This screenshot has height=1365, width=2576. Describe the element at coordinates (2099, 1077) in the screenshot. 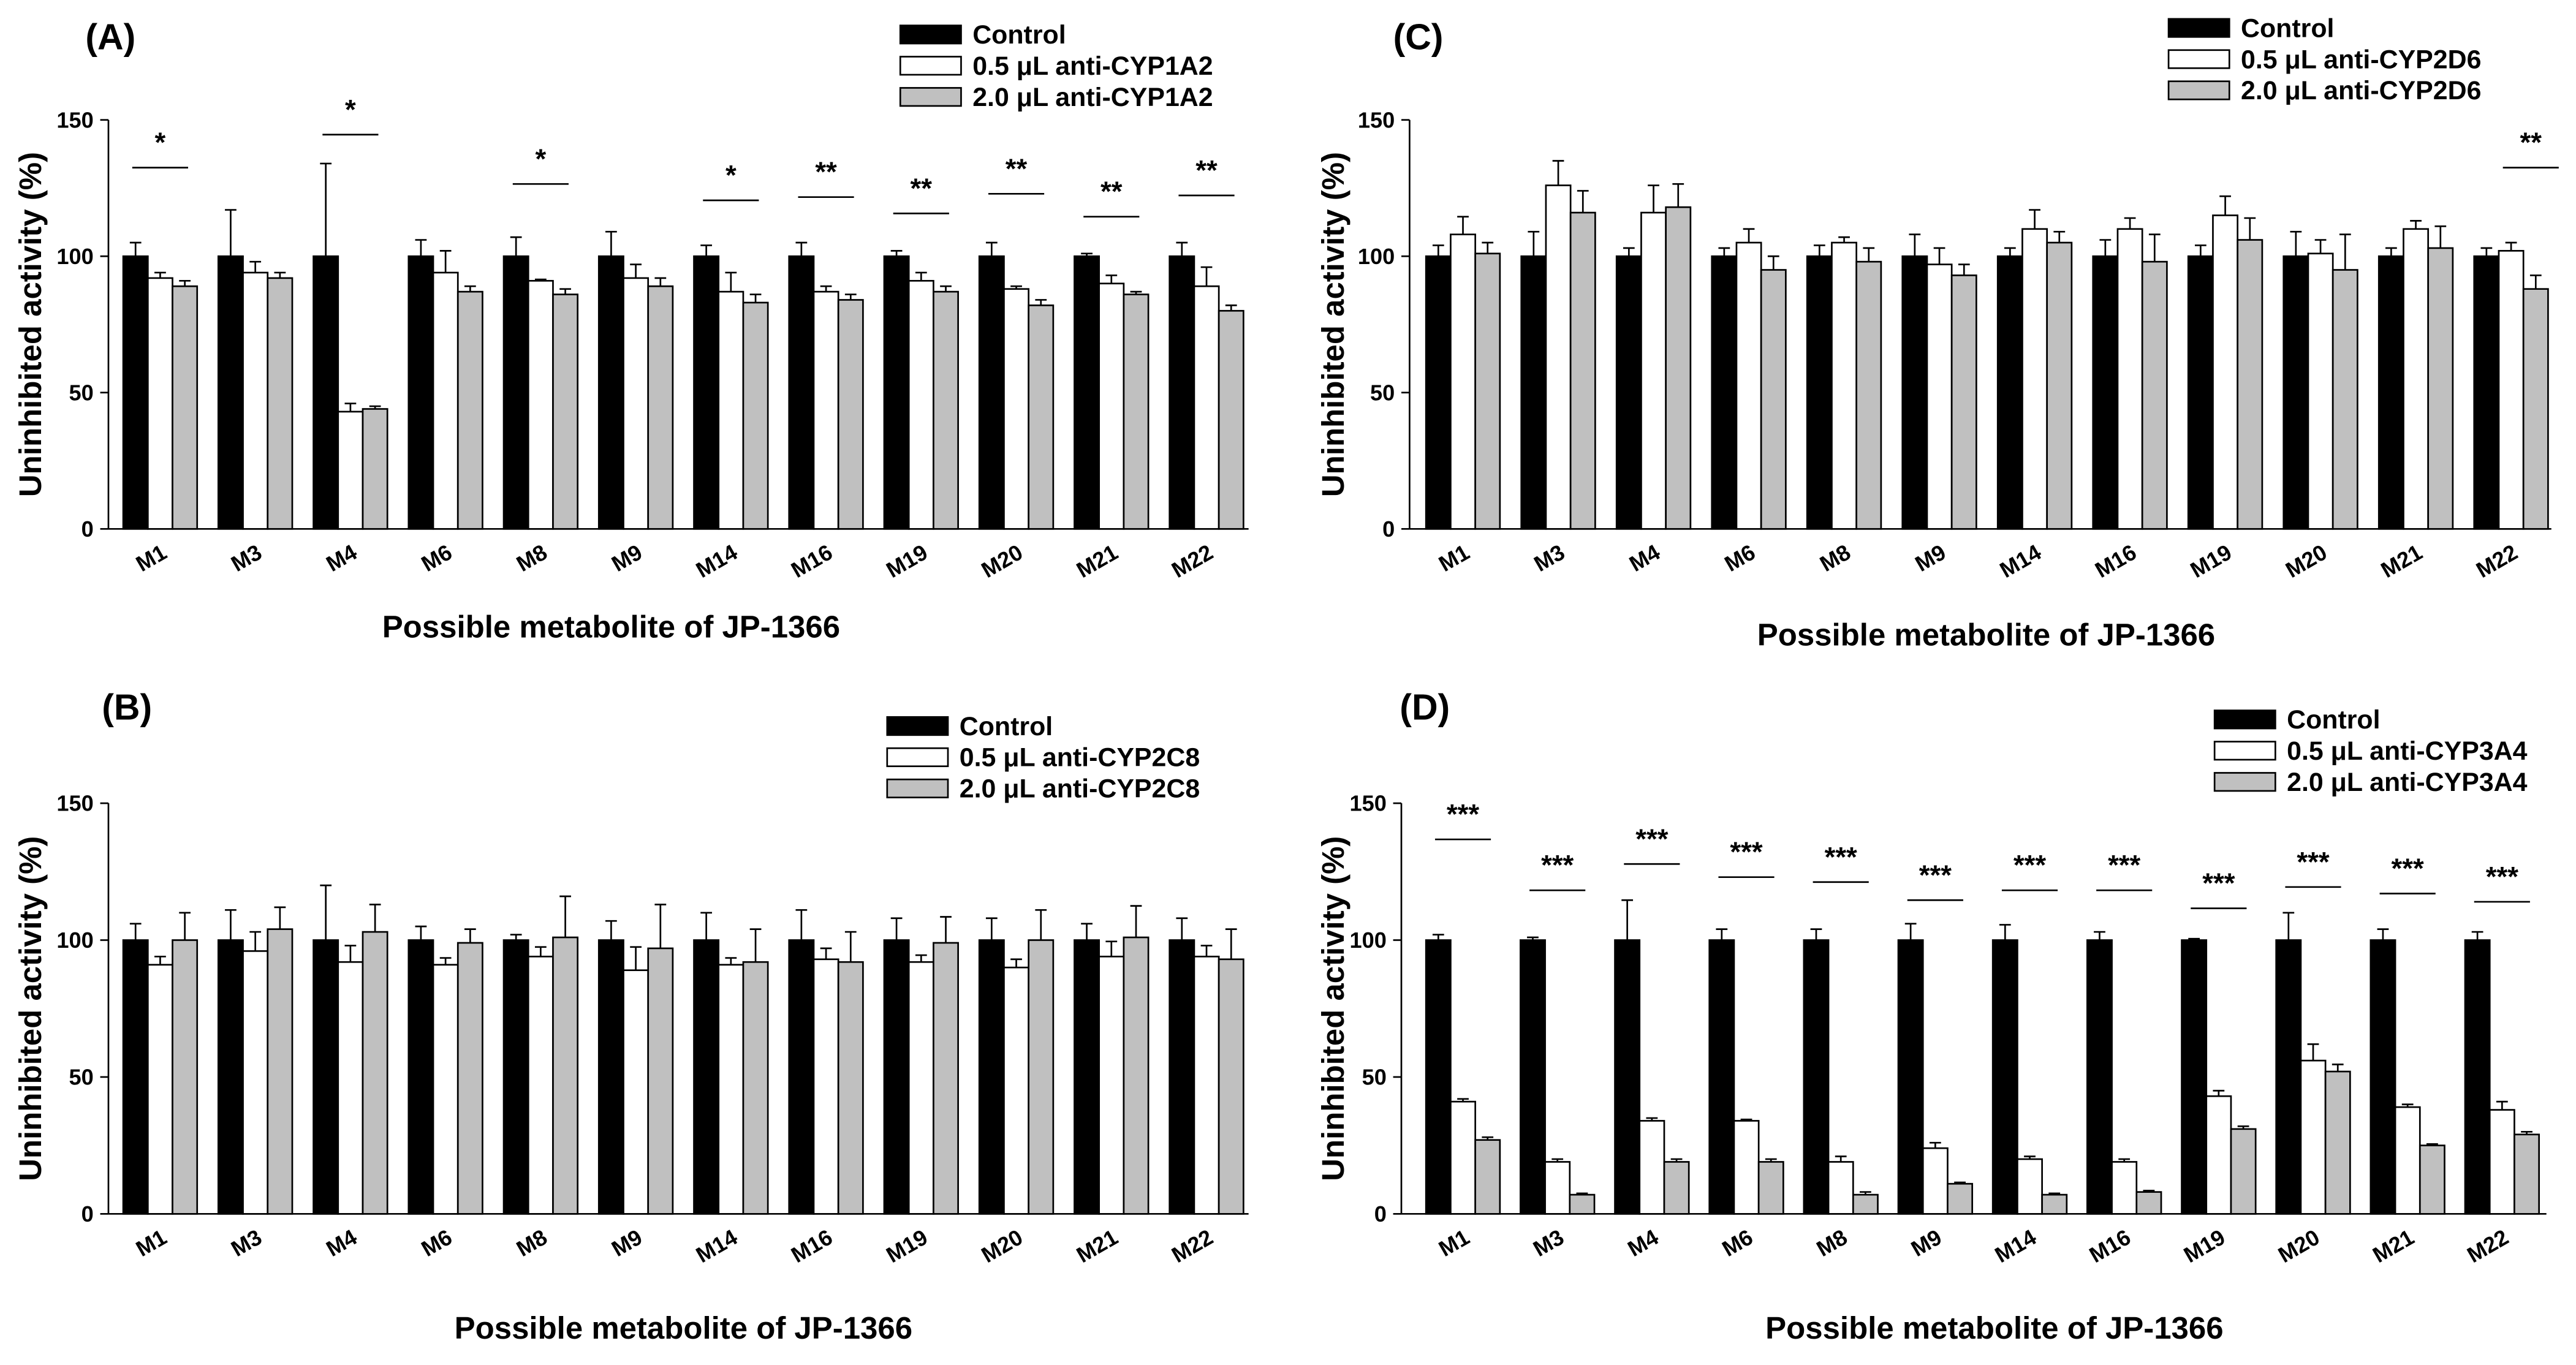

I see `bar-control-M16` at that location.